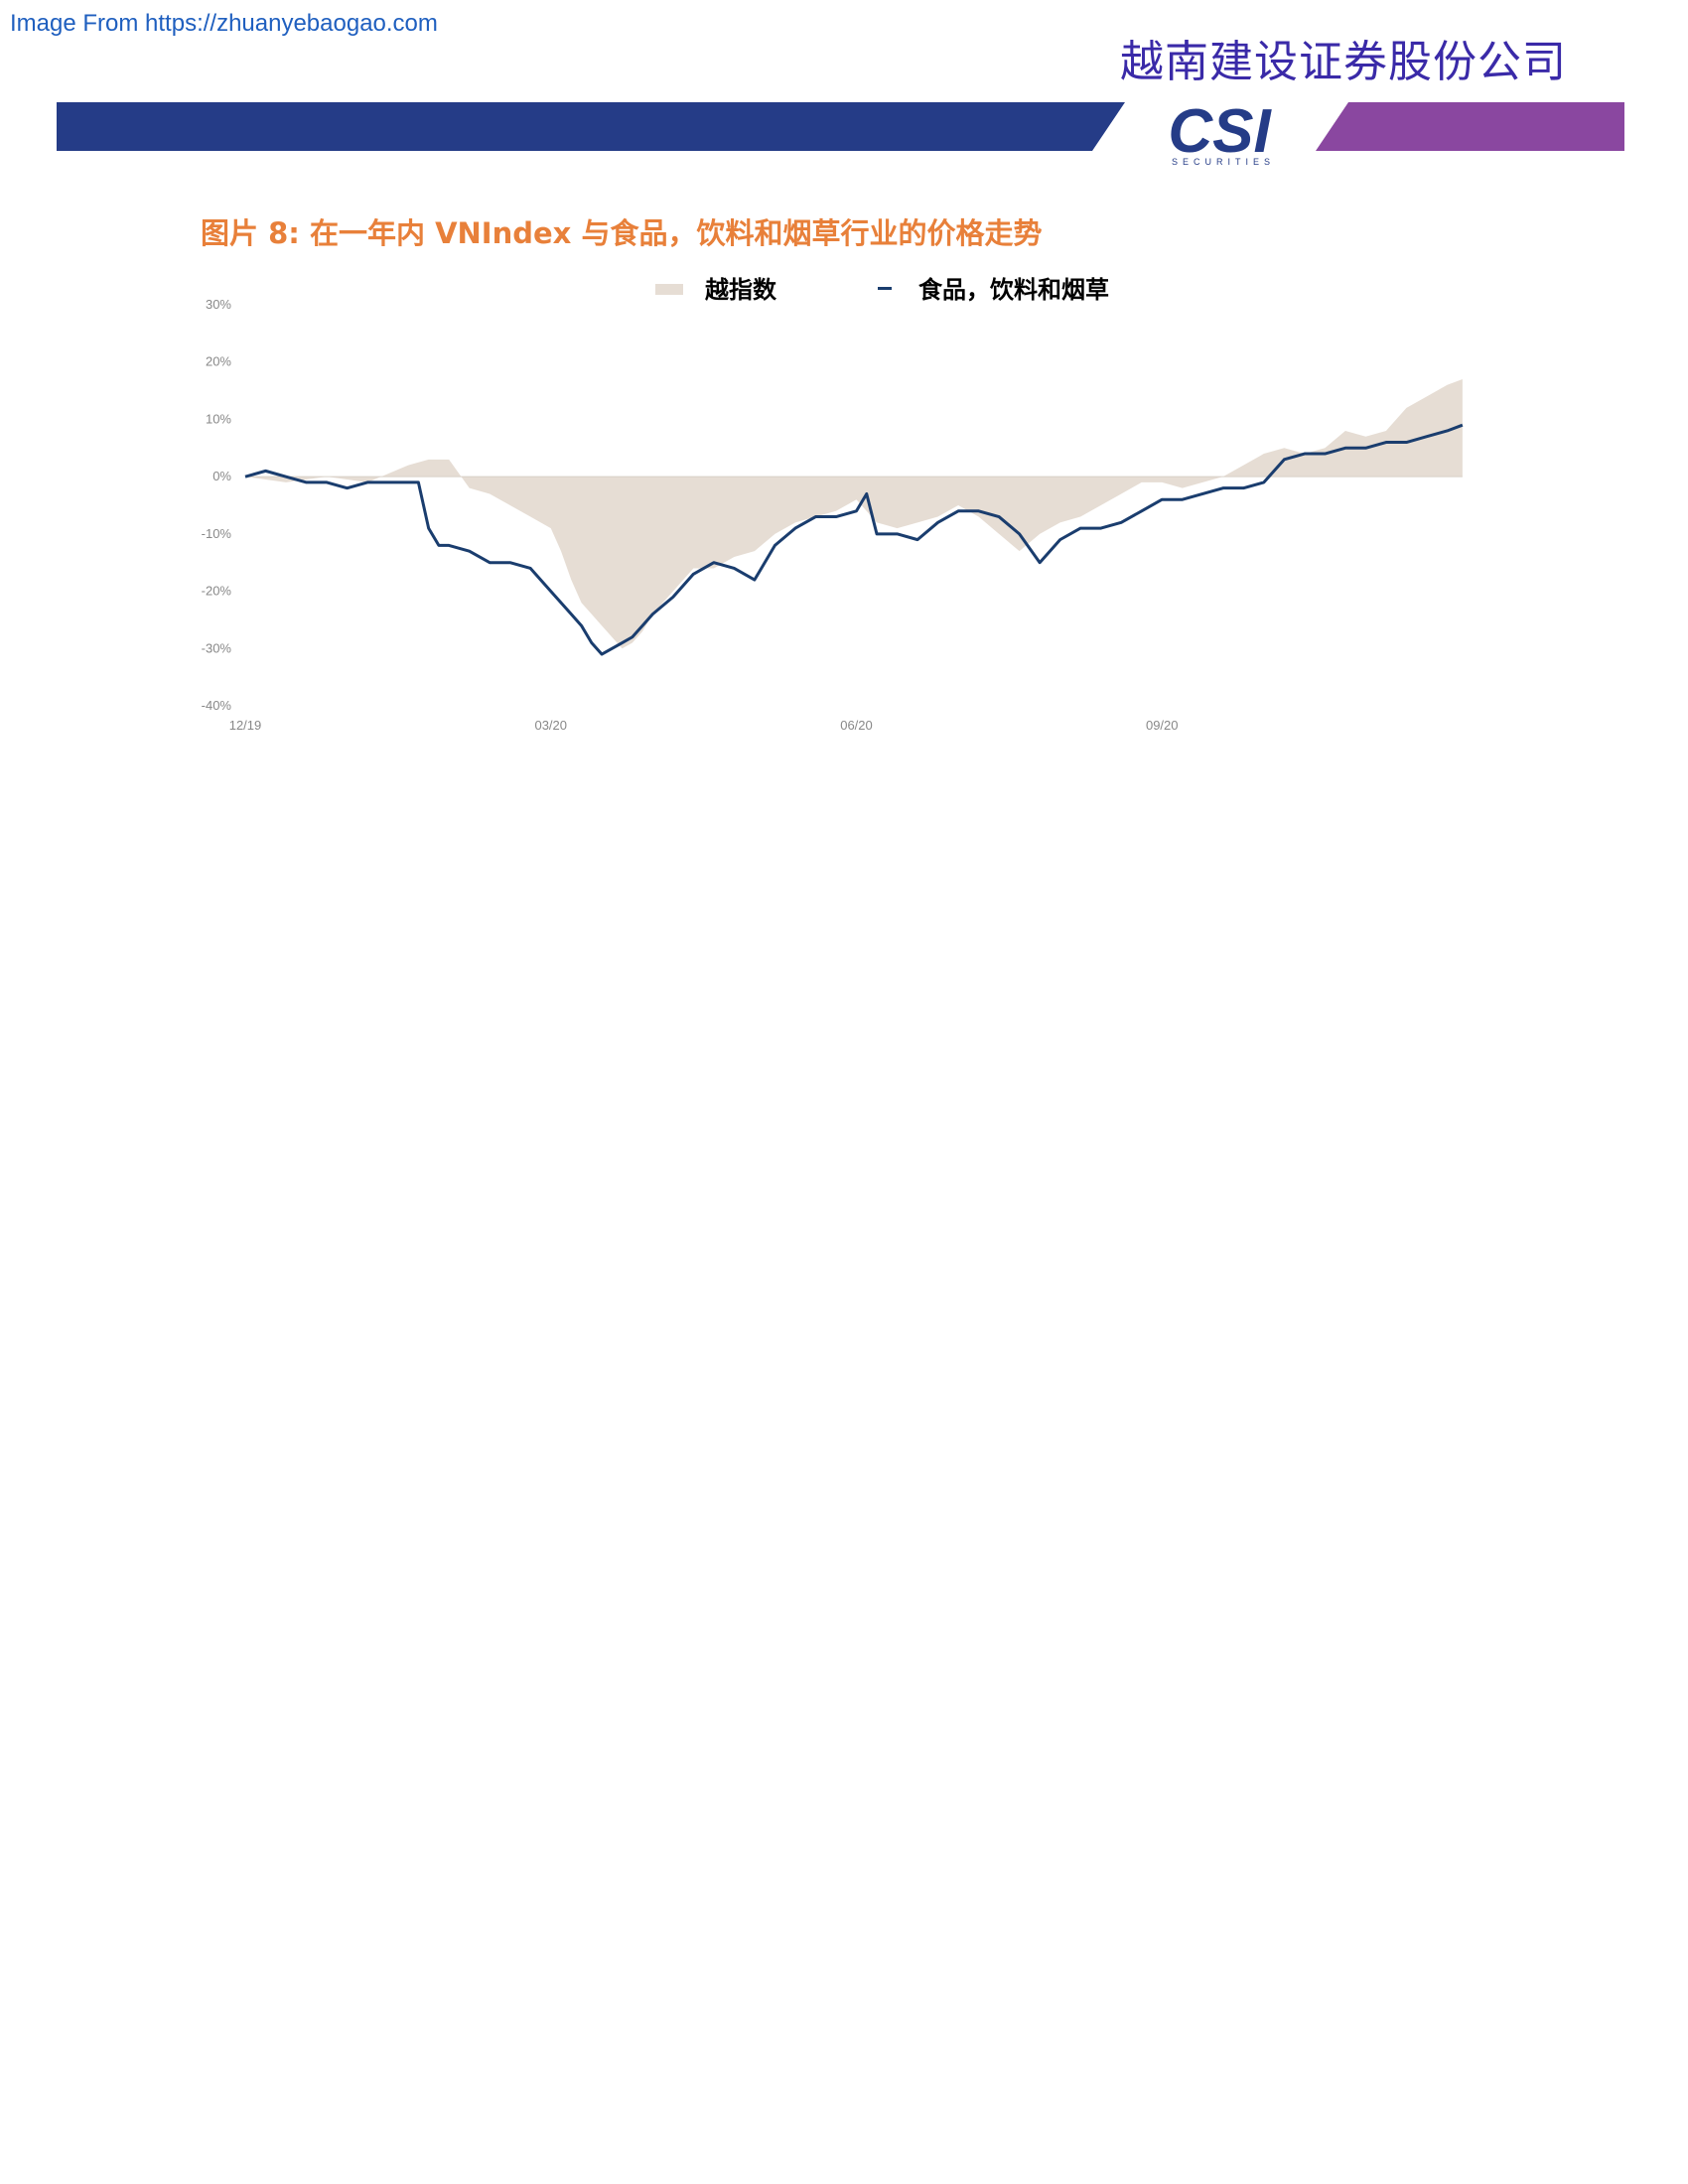 This screenshot has height=2184, width=1688. Describe the element at coordinates (221, 476) in the screenshot. I see `y-tick-label: 0%` at that location.